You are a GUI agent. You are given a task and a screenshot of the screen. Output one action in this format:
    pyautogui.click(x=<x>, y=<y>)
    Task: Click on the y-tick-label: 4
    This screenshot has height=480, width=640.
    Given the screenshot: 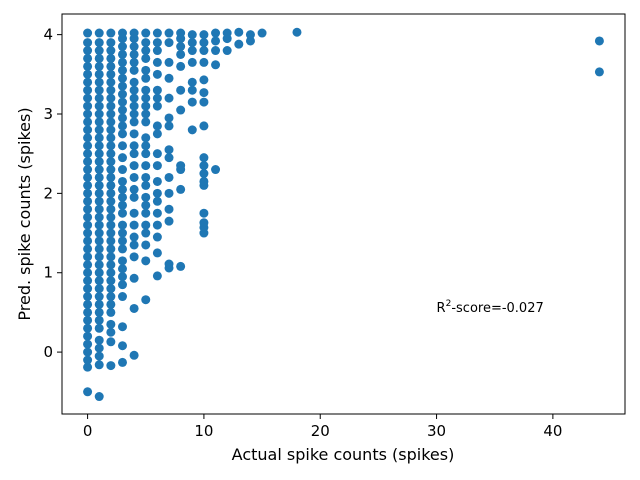 What is the action you would take?
    pyautogui.click(x=48, y=35)
    